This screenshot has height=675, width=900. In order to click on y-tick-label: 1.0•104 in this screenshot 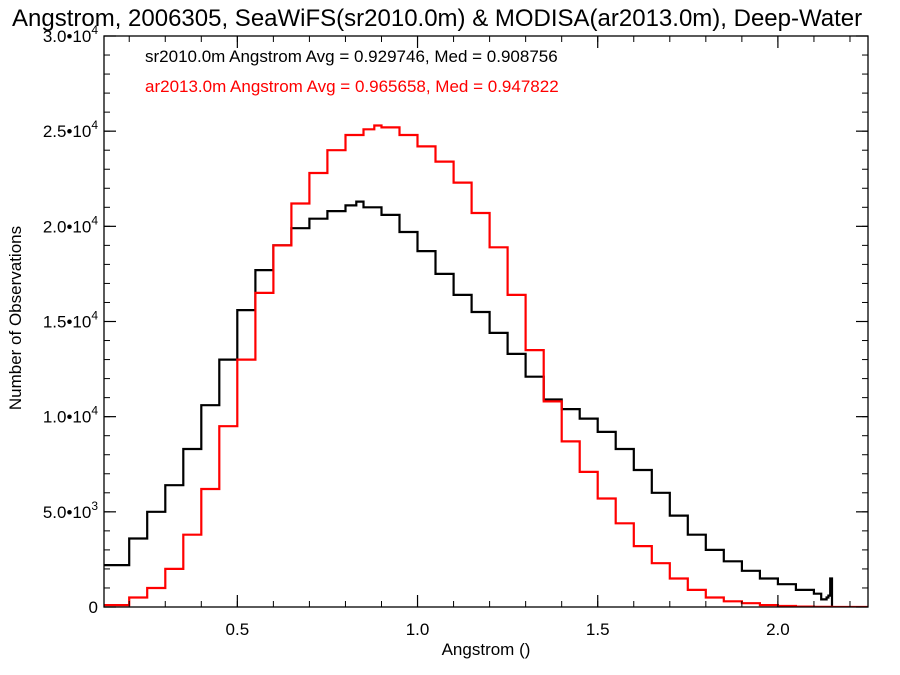, I will do `click(71, 415)`.